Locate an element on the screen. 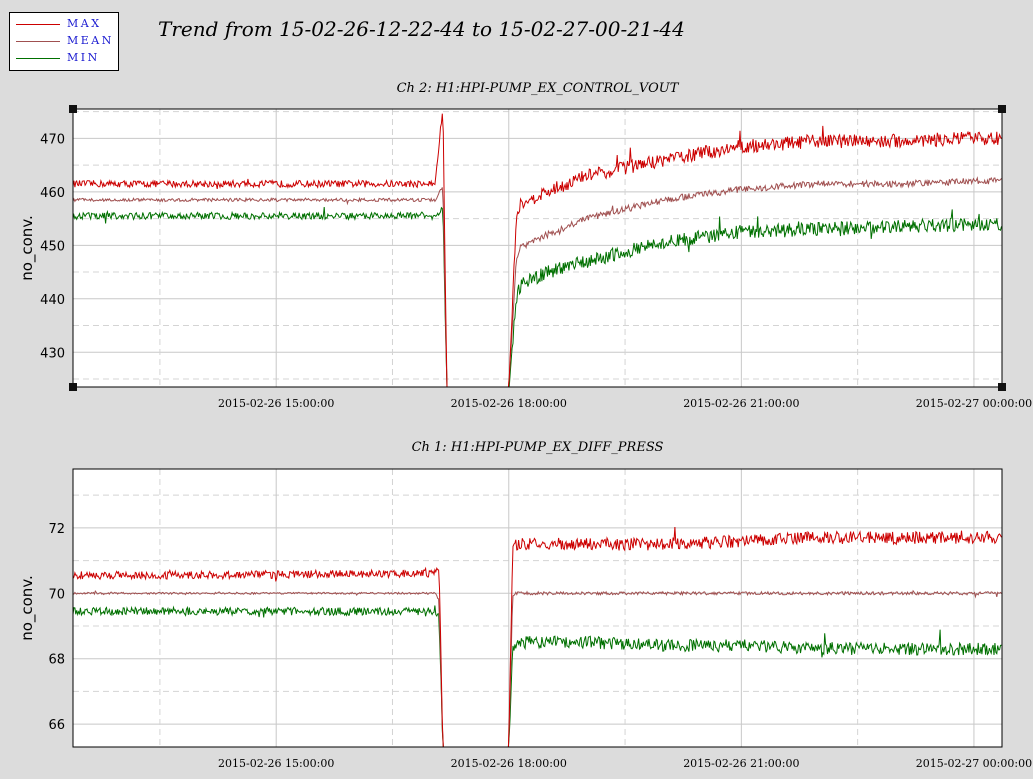 The image size is (1033, 779). y-tick-label: 66 is located at coordinates (56, 725).